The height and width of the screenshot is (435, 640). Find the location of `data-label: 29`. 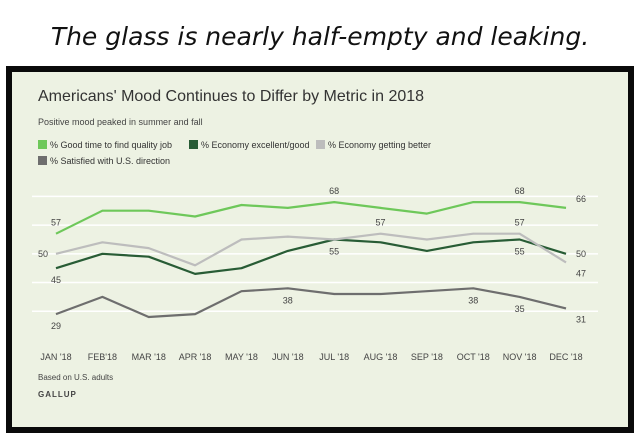

data-label: 29 is located at coordinates (56, 326).